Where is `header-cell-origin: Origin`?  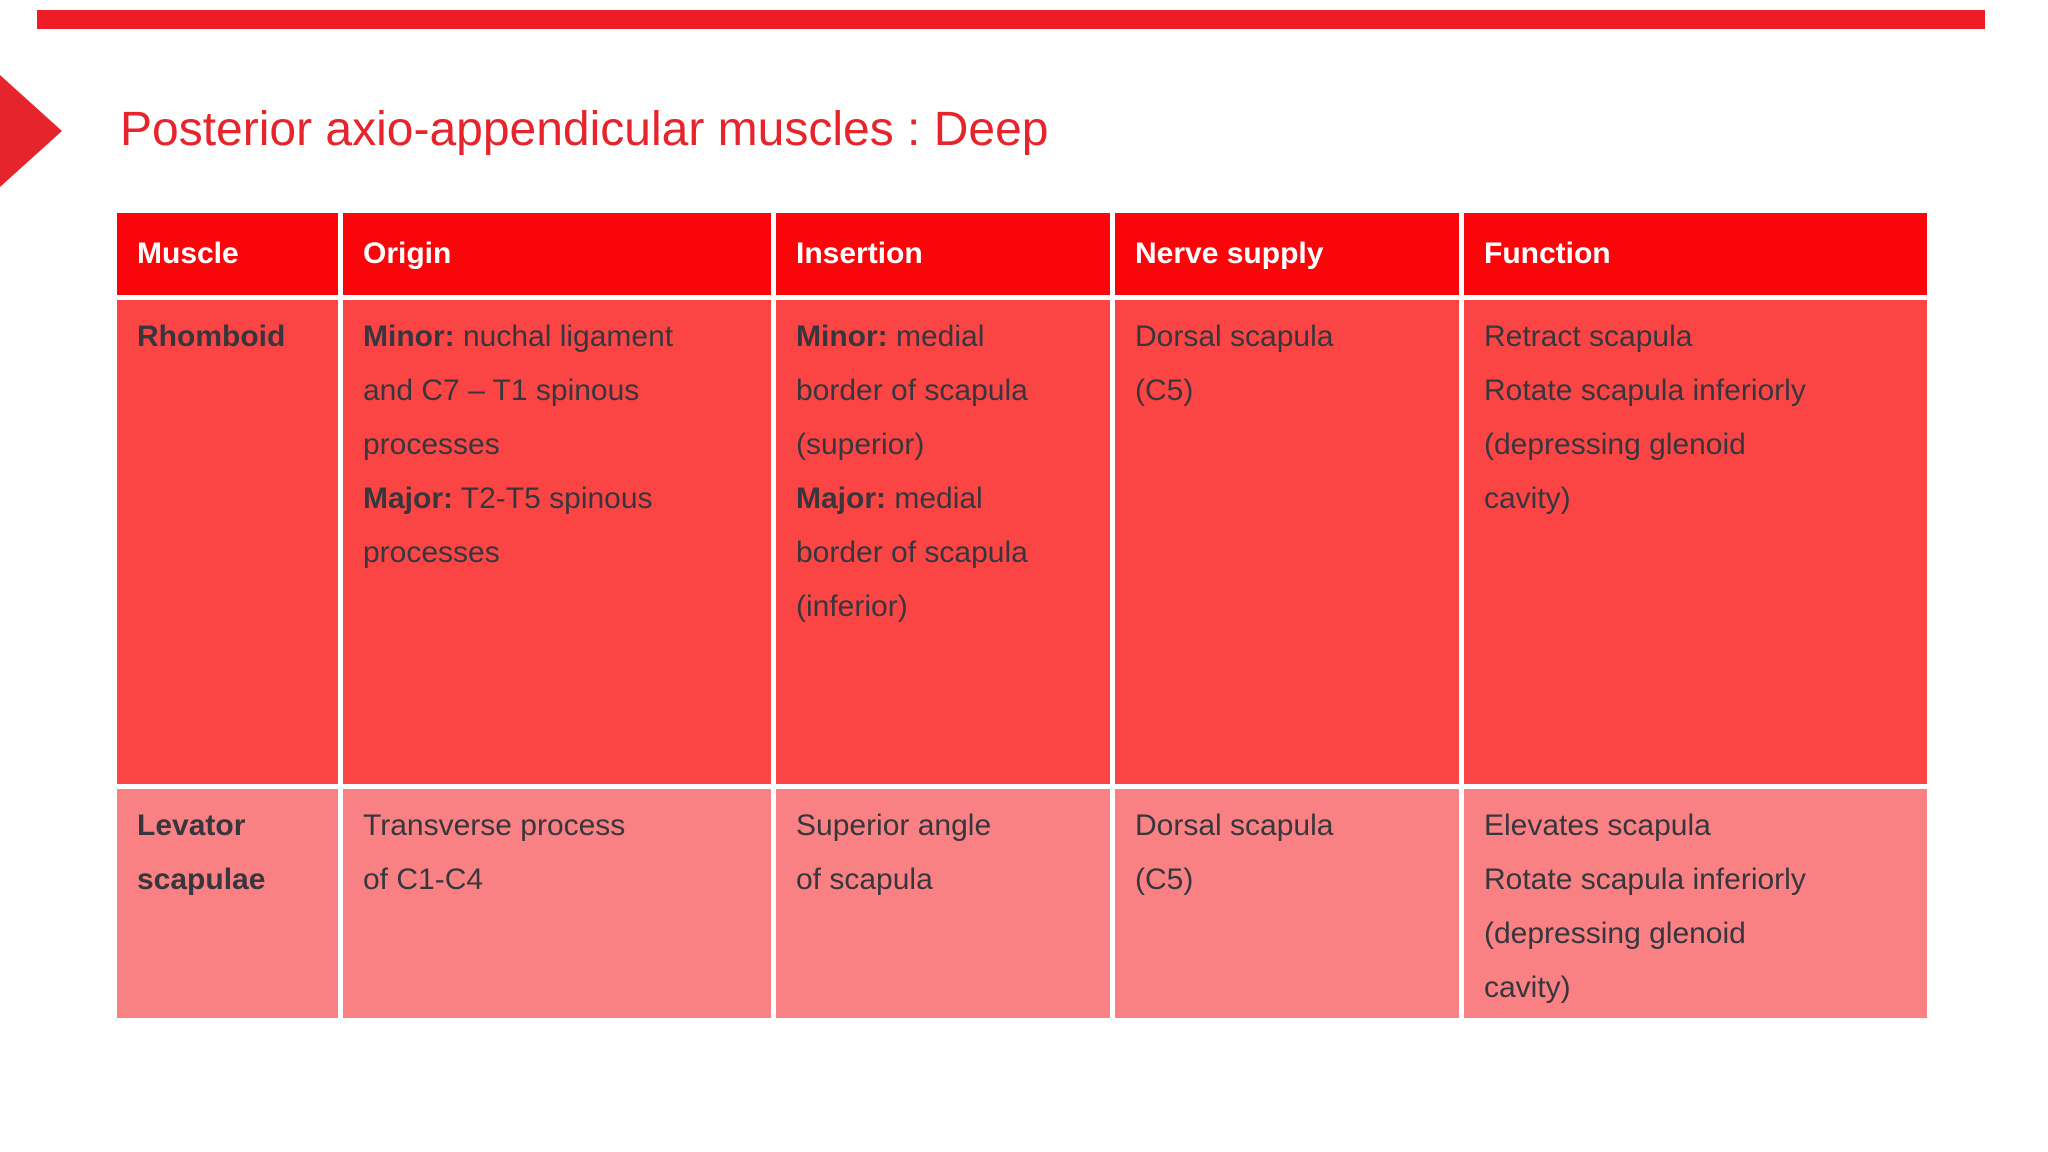 header-cell-origin: Origin is located at coordinates (557, 254).